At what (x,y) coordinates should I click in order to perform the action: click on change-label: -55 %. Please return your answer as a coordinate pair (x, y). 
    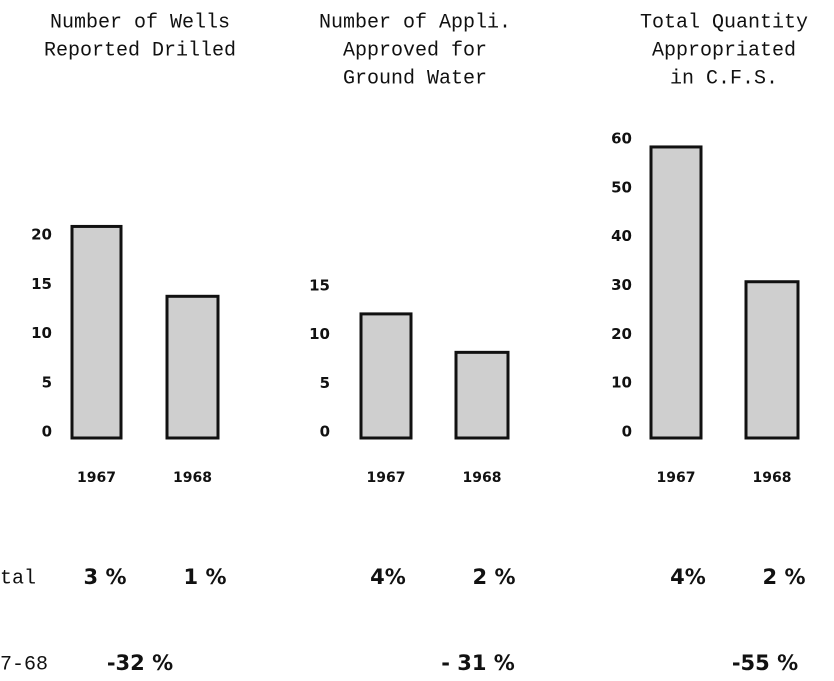
    Looking at the image, I should click on (765, 663).